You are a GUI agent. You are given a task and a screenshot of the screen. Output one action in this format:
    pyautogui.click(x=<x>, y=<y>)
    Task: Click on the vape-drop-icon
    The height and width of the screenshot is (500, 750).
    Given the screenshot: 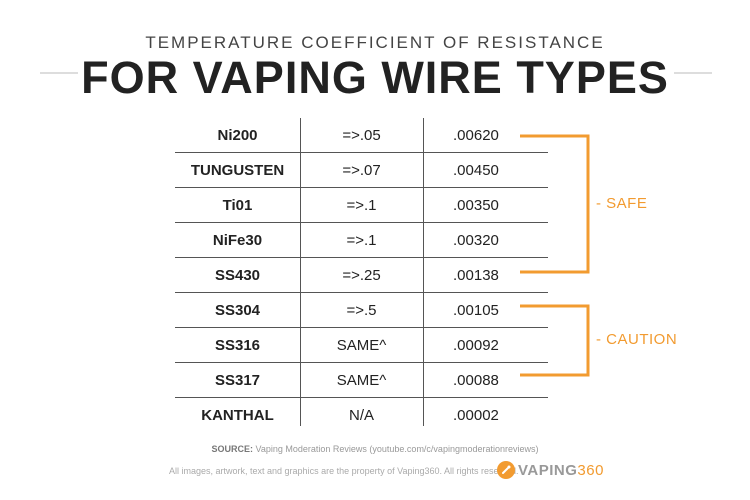 What is the action you would take?
    pyautogui.click(x=506, y=470)
    